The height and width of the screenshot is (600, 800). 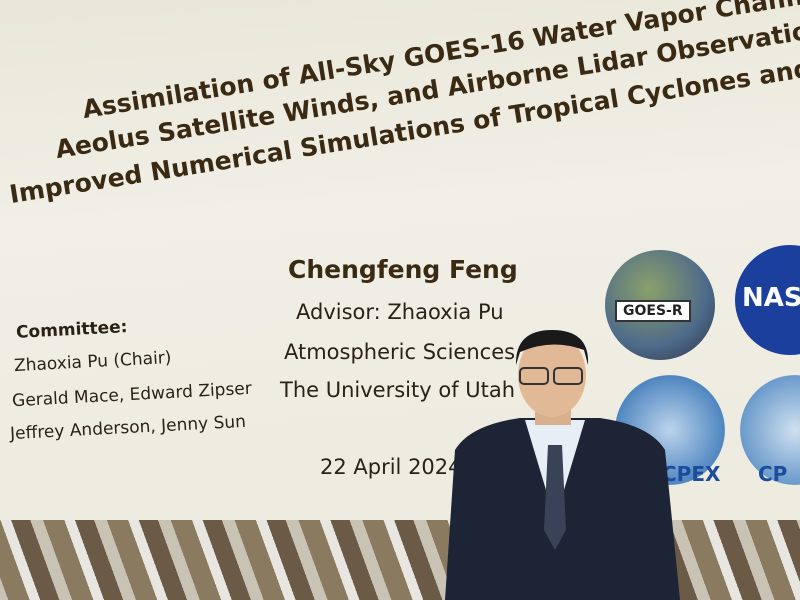 I want to click on goes-label: GOES-R, so click(x=653, y=311).